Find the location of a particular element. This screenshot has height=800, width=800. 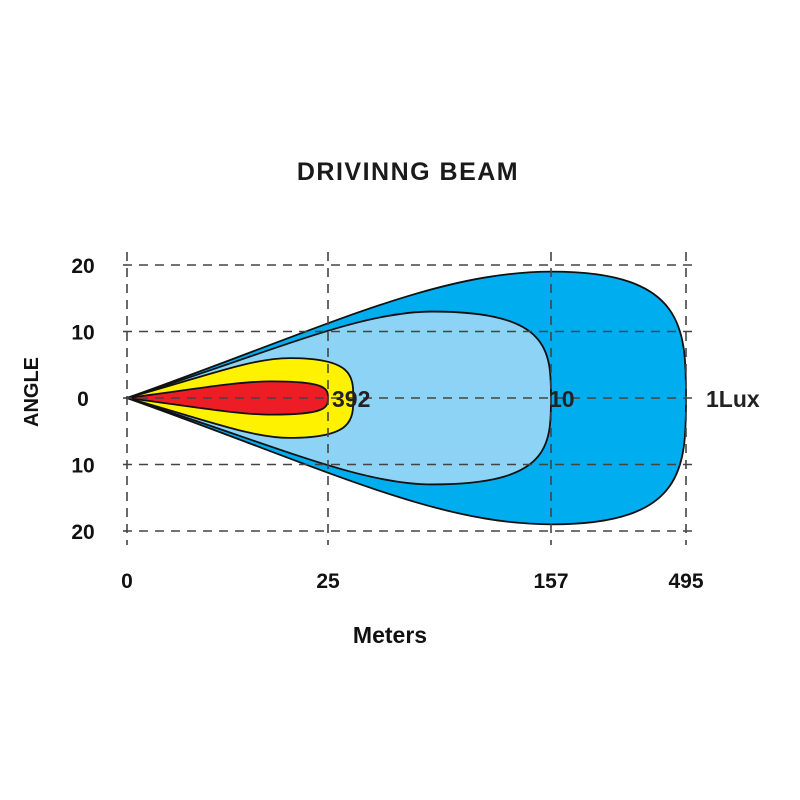

x-tick-label: 157 is located at coordinates (550, 581).